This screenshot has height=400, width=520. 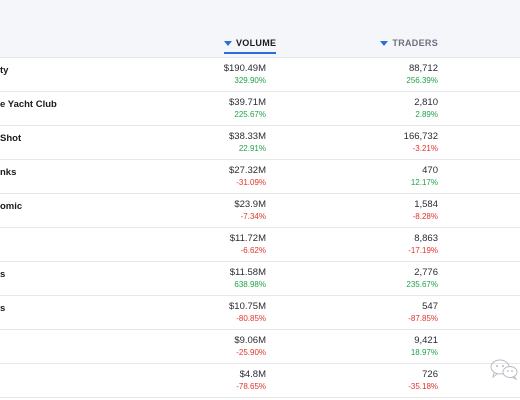 What do you see at coordinates (424, 352) in the screenshot?
I see `traders-change: 18.97%` at bounding box center [424, 352].